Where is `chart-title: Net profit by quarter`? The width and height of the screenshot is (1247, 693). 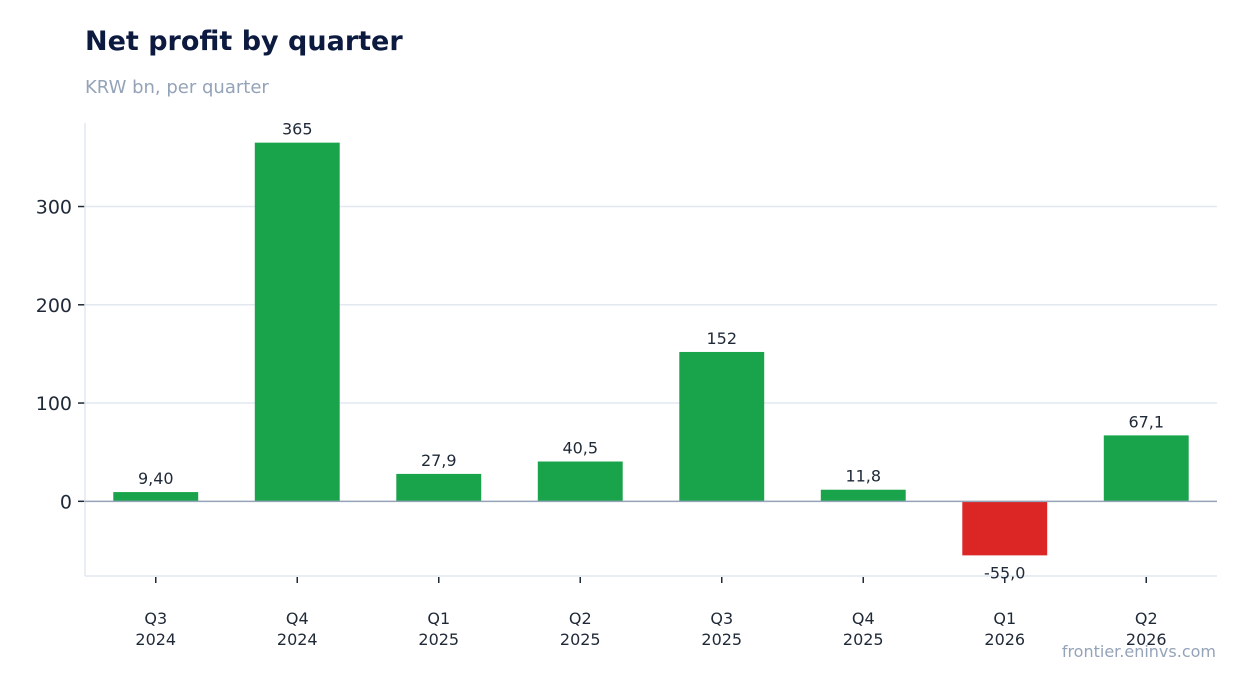 chart-title: Net profit by quarter is located at coordinates (244, 41).